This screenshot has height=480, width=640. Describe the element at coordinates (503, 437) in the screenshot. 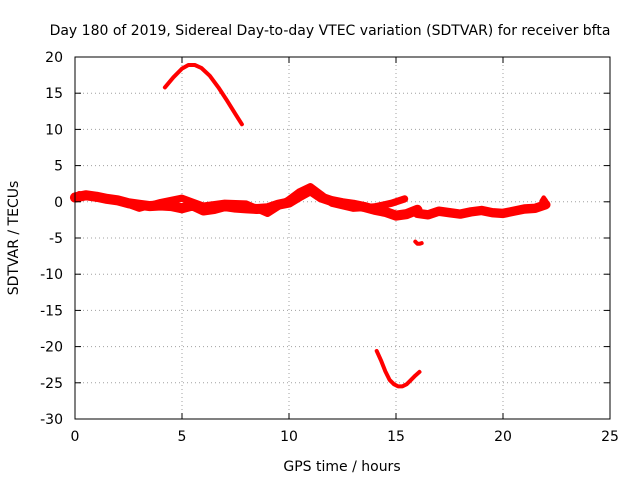

I see `x-tick-label: 20` at that location.